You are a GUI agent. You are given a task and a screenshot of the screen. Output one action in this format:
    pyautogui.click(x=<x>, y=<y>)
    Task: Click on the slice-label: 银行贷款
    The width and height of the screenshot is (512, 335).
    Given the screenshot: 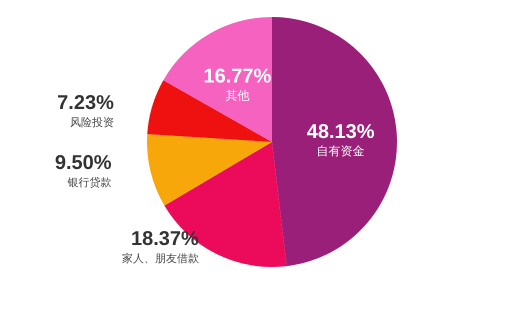 What is the action you would take?
    pyautogui.click(x=89, y=182)
    